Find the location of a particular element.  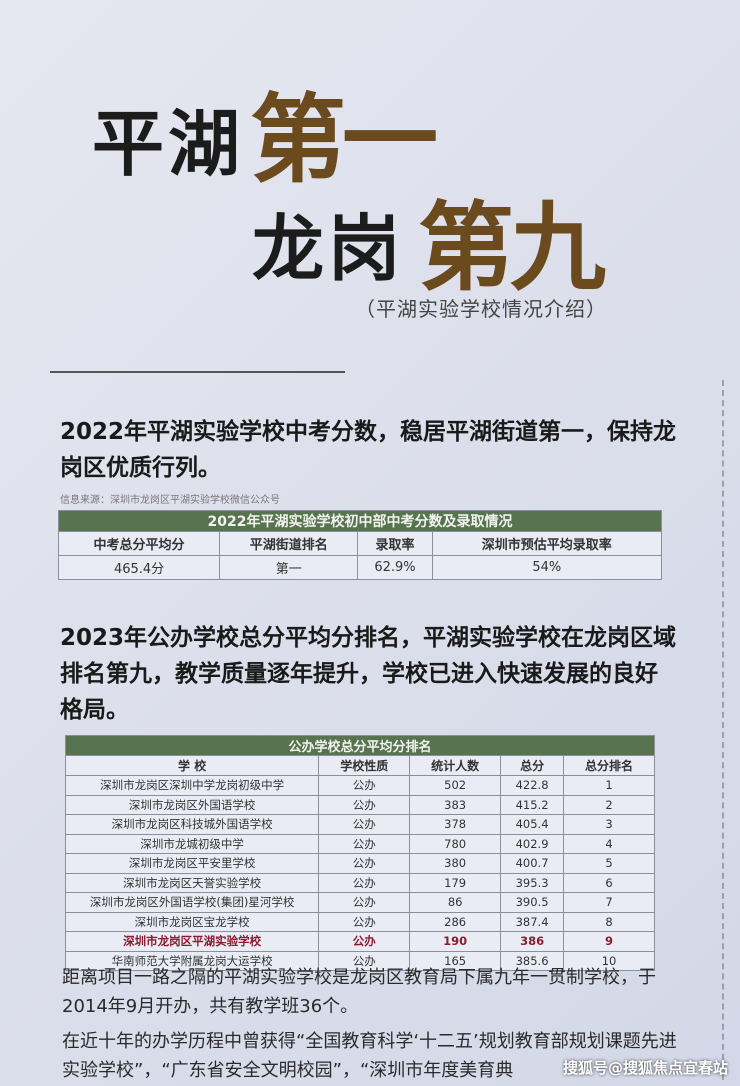

cell: 深圳市龙岗区深圳中学龙岗初级中学 is located at coordinates (192, 785).